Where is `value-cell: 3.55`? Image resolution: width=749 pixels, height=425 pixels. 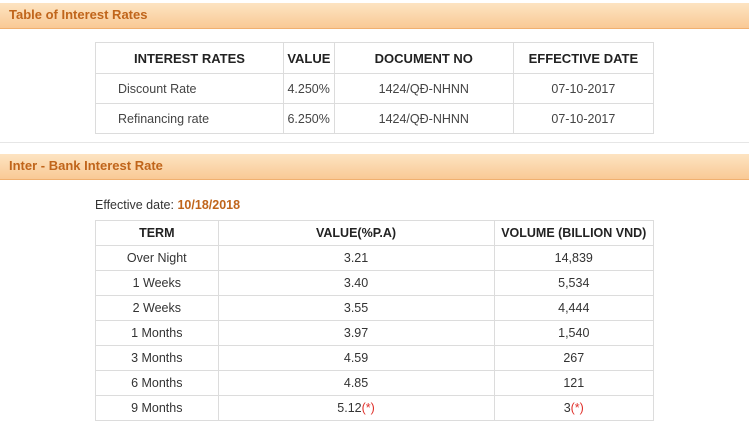
value-cell: 3.55 is located at coordinates (356, 308).